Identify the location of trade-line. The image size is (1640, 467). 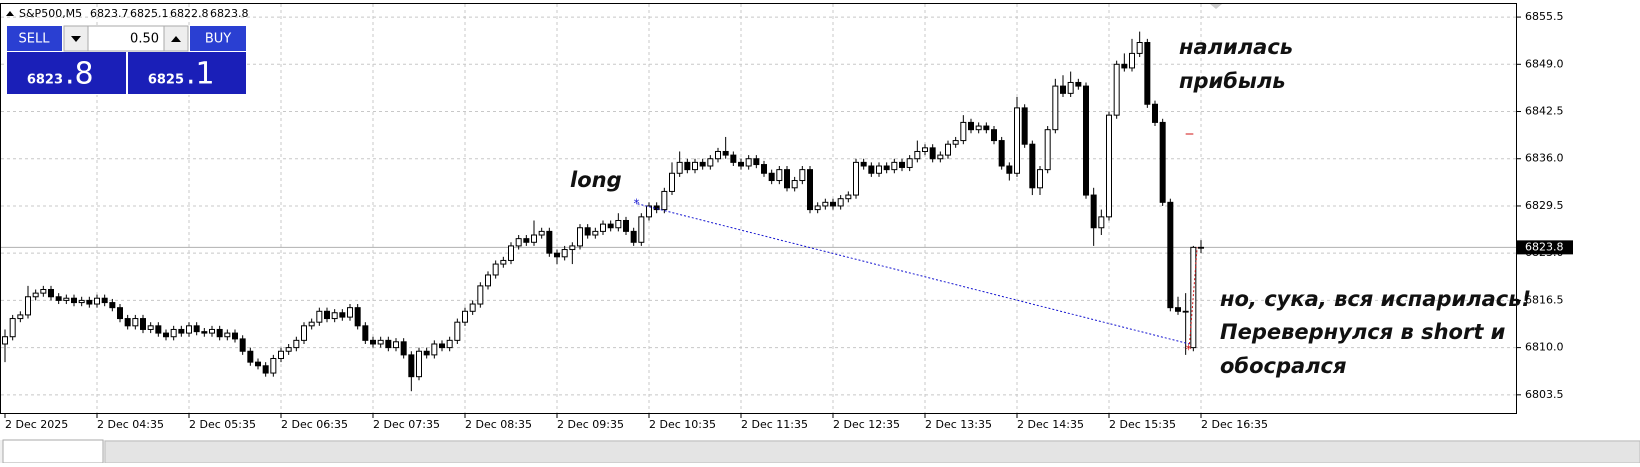
(913, 274).